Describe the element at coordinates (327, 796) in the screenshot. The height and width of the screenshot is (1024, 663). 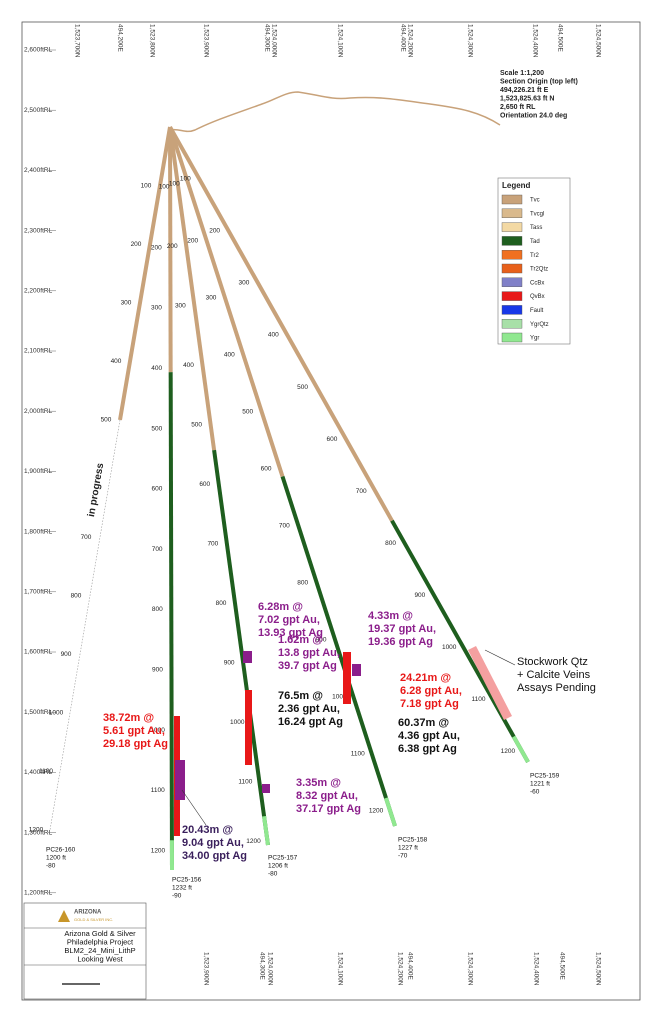
I see `intercept-label: 8.32 gpt Au,` at that location.